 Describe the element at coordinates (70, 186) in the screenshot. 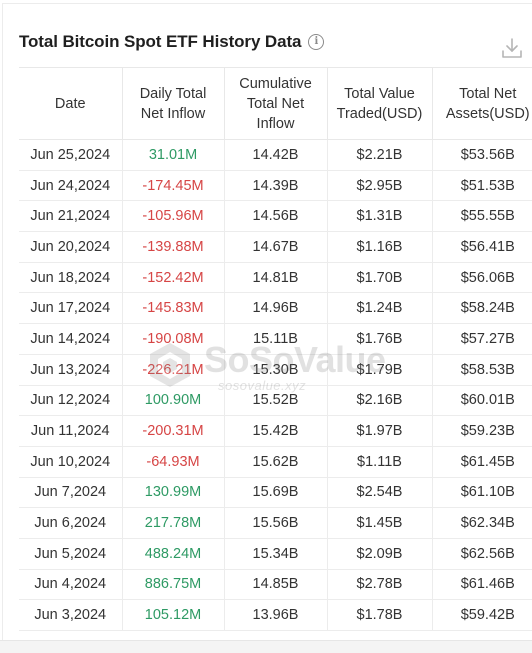

I see `cell-date: Jun 24,2024` at that location.